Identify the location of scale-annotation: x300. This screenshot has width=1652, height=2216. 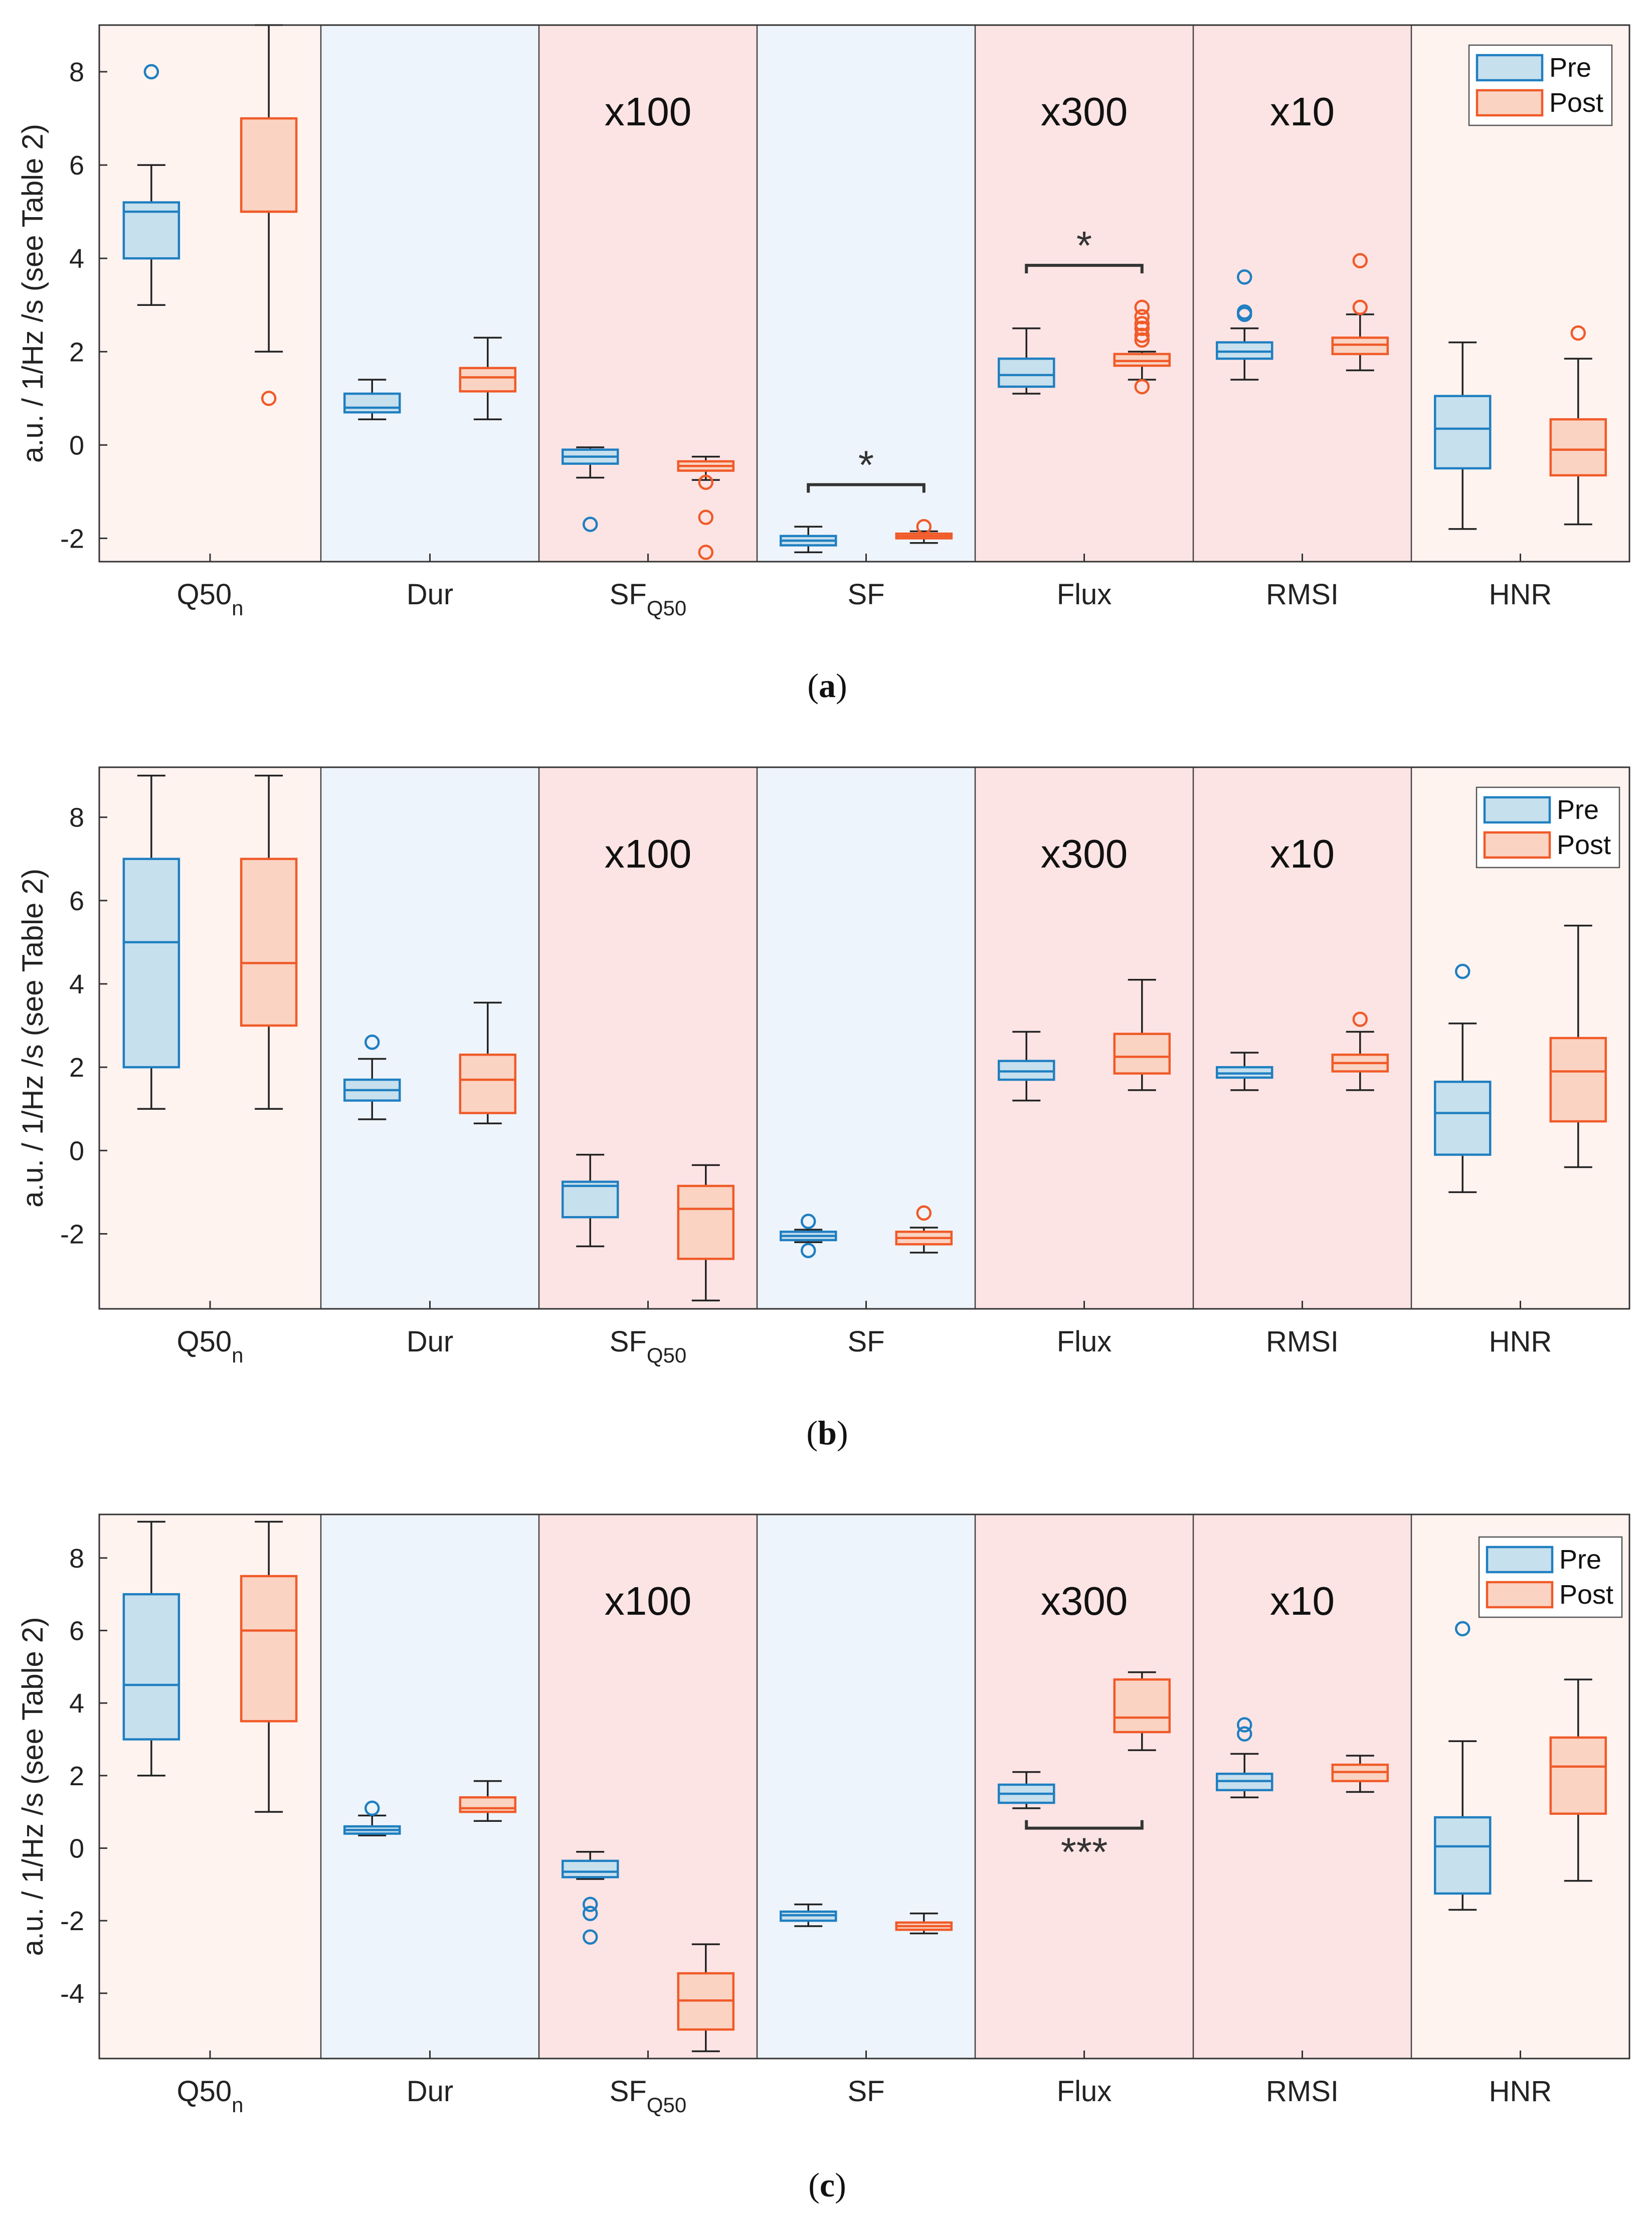
(1084, 1601).